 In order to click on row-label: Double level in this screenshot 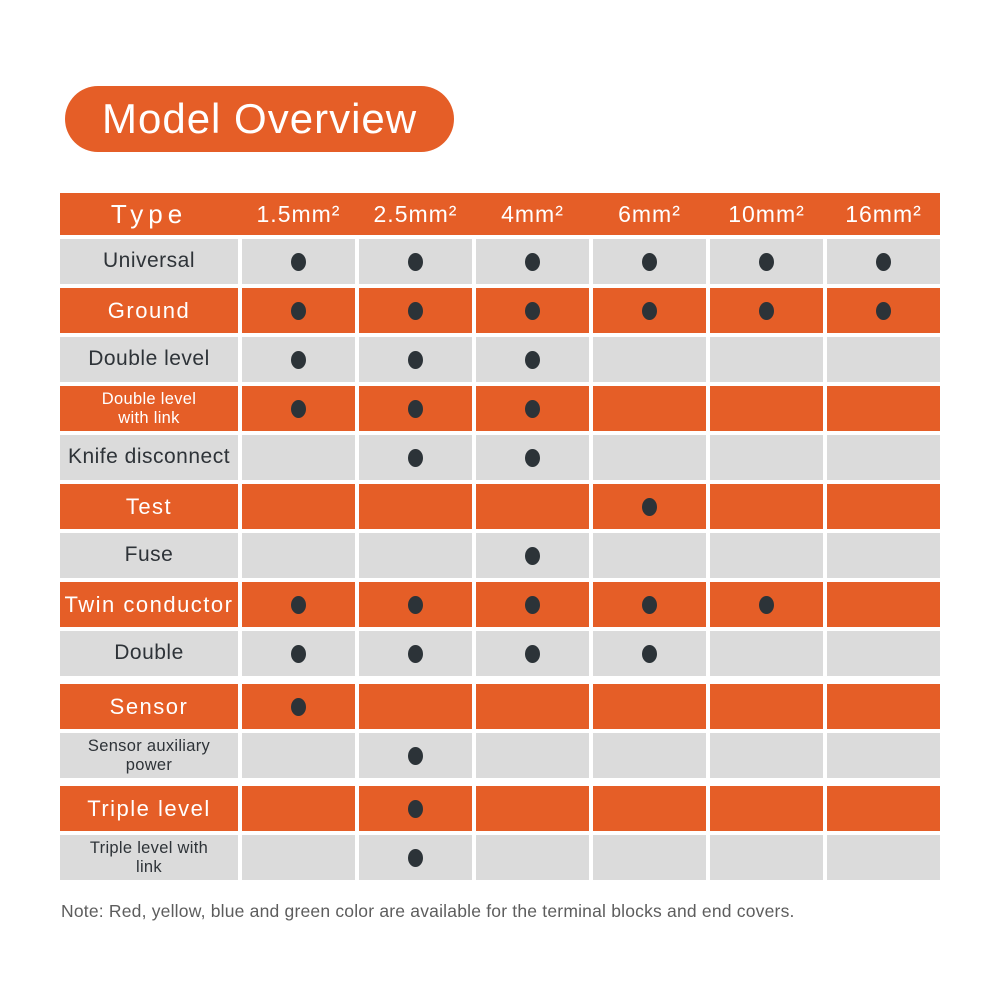, I will do `click(149, 359)`.